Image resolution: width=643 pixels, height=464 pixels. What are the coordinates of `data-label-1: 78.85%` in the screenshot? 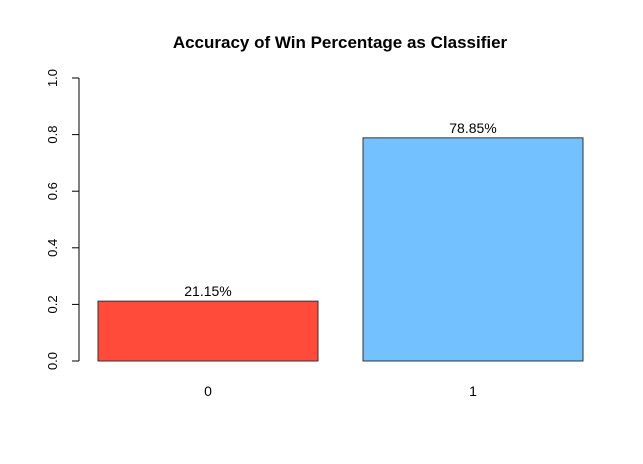 It's located at (472, 128).